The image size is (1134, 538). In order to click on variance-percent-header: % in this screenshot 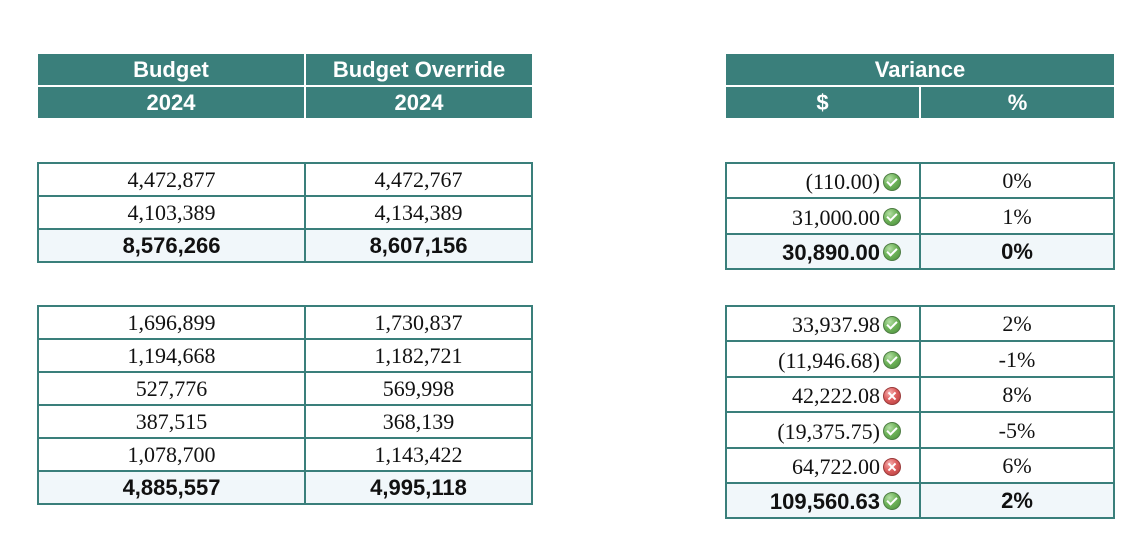, I will do `click(1017, 102)`.